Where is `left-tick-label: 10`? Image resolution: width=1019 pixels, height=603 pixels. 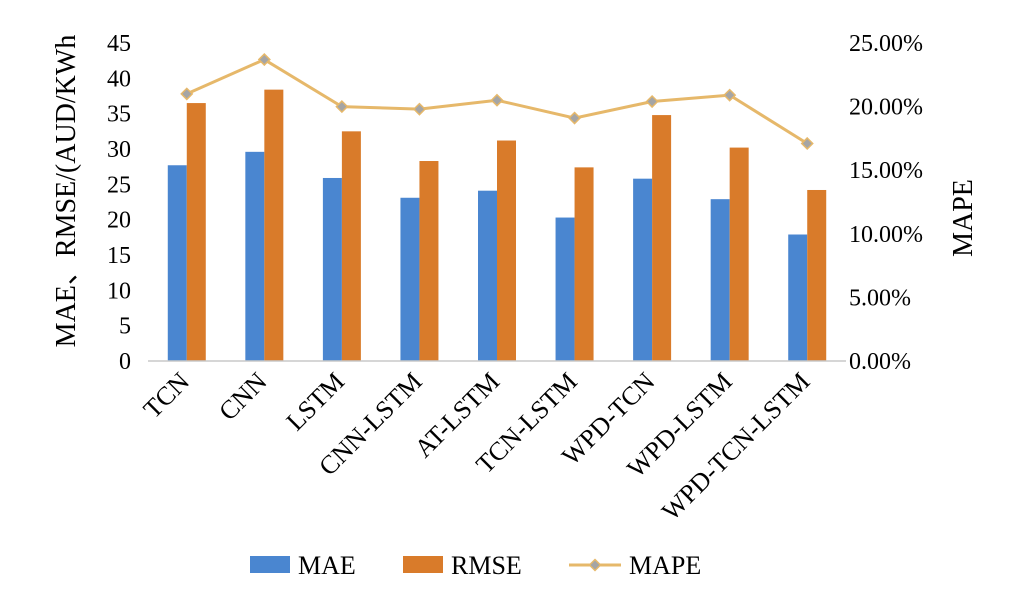
left-tick-label: 10 is located at coordinates (119, 291).